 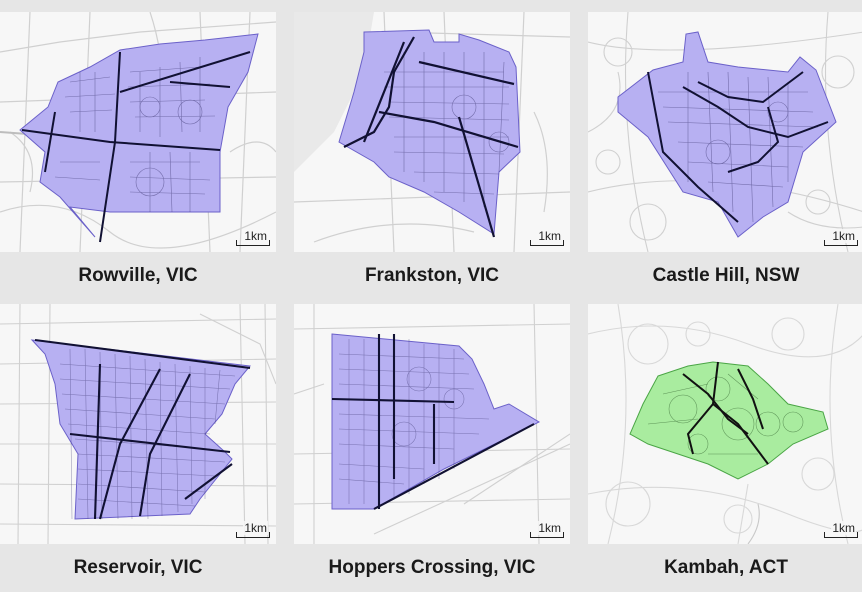 I want to click on map-castle-hill: 1km, so click(x=725, y=132).